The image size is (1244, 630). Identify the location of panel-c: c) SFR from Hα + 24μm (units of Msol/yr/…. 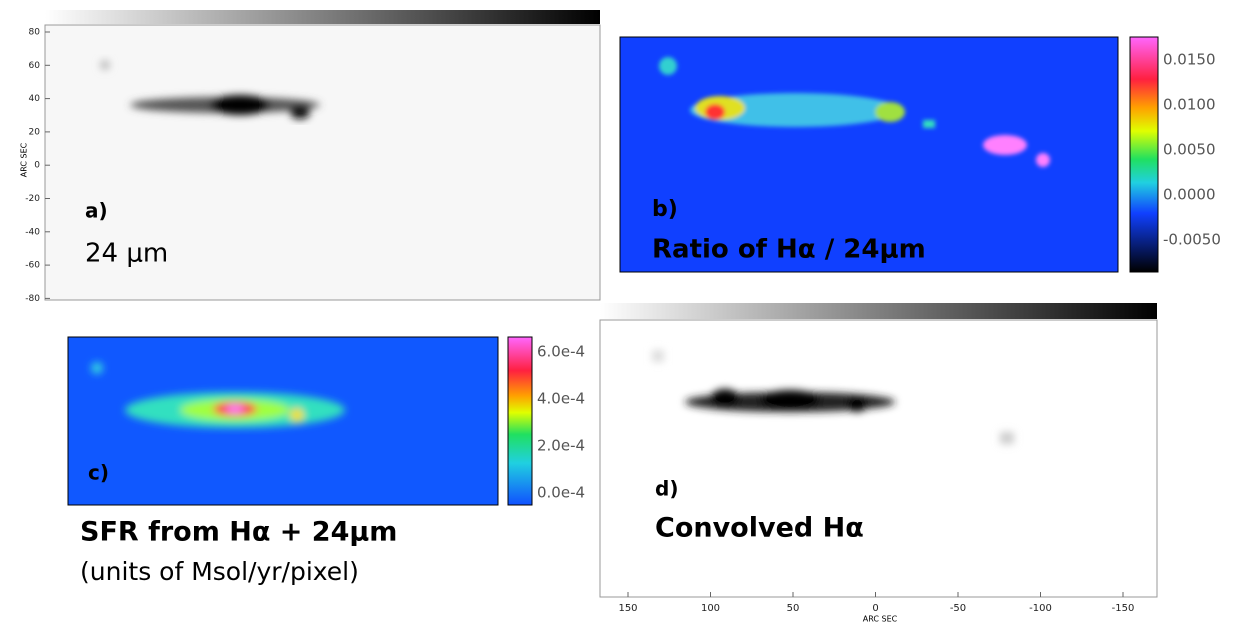
(300, 461).